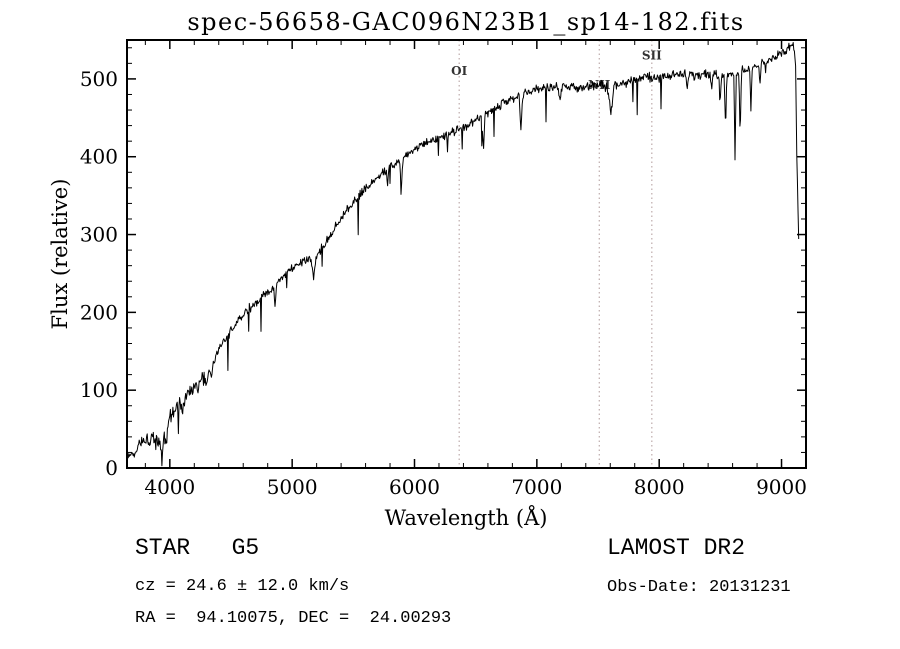 This screenshot has width=900, height=649. Describe the element at coordinates (459, 71) in the screenshot. I see `marker-label: OI` at that location.